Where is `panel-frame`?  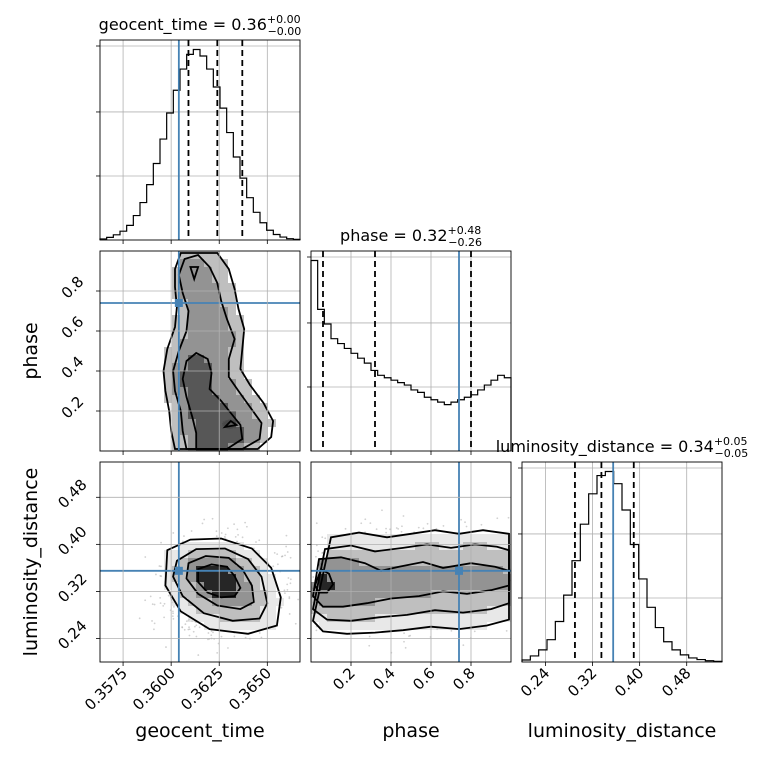
panel-frame is located at coordinates (200, 562).